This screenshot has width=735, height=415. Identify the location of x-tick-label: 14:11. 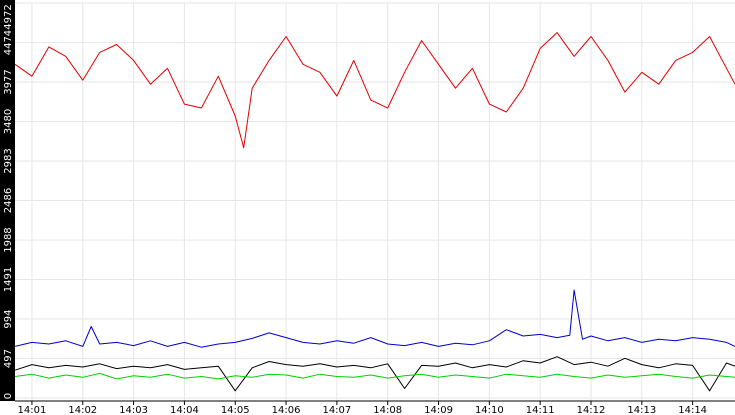
(540, 410).